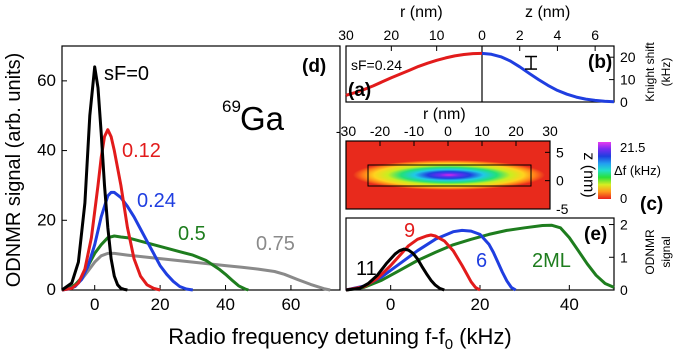  Describe the element at coordinates (481, 261) in the screenshot. I see `curve-label-6: 6` at that location.